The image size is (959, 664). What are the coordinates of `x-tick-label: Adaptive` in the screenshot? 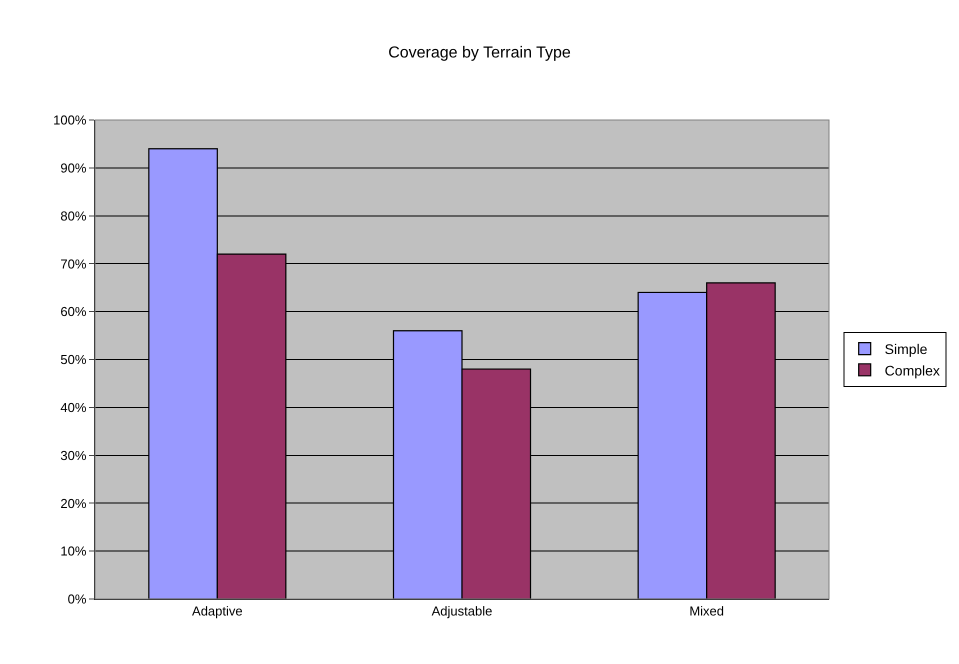 It's located at (217, 611).